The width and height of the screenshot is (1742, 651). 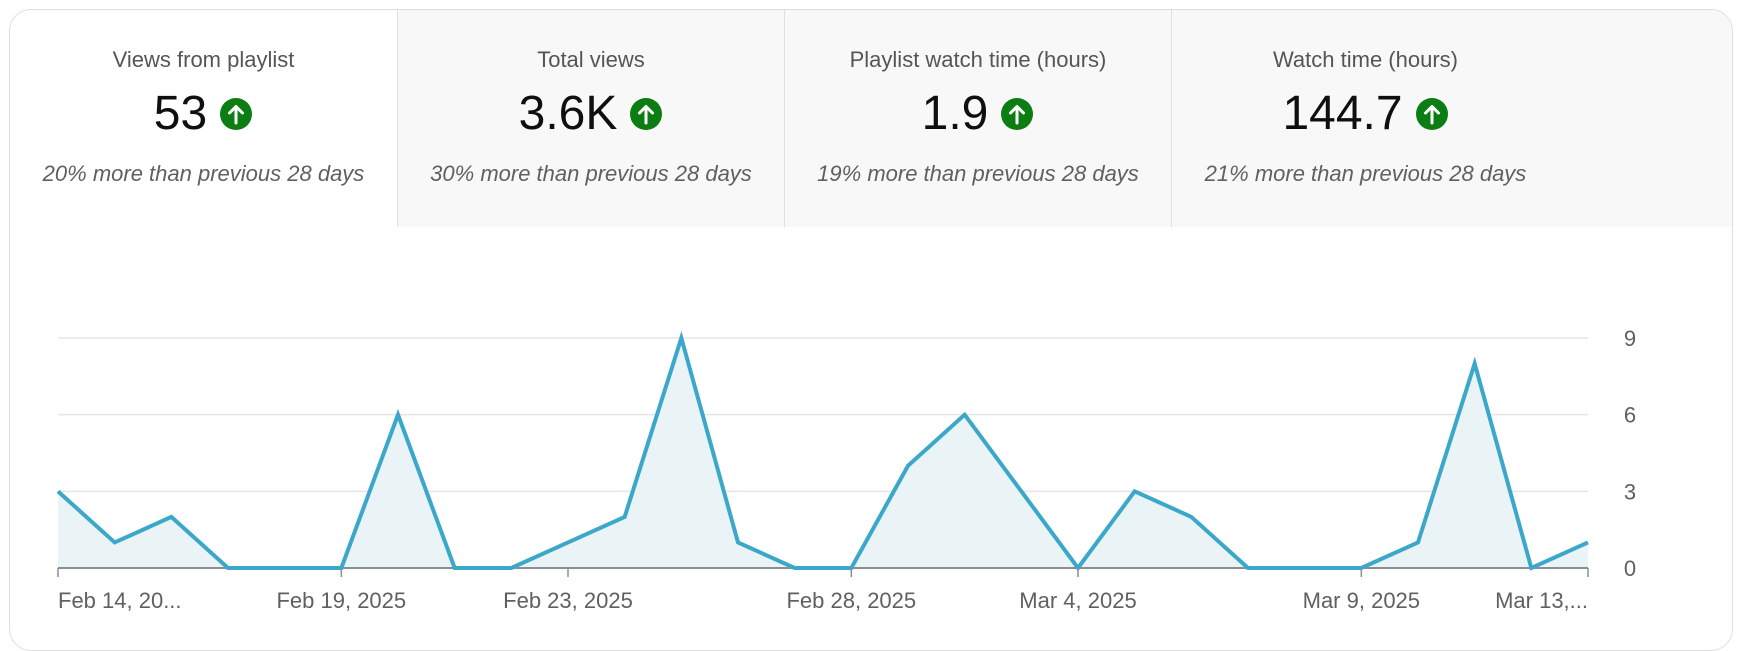 What do you see at coordinates (1630, 568) in the screenshot?
I see `y-tick-label: 0` at bounding box center [1630, 568].